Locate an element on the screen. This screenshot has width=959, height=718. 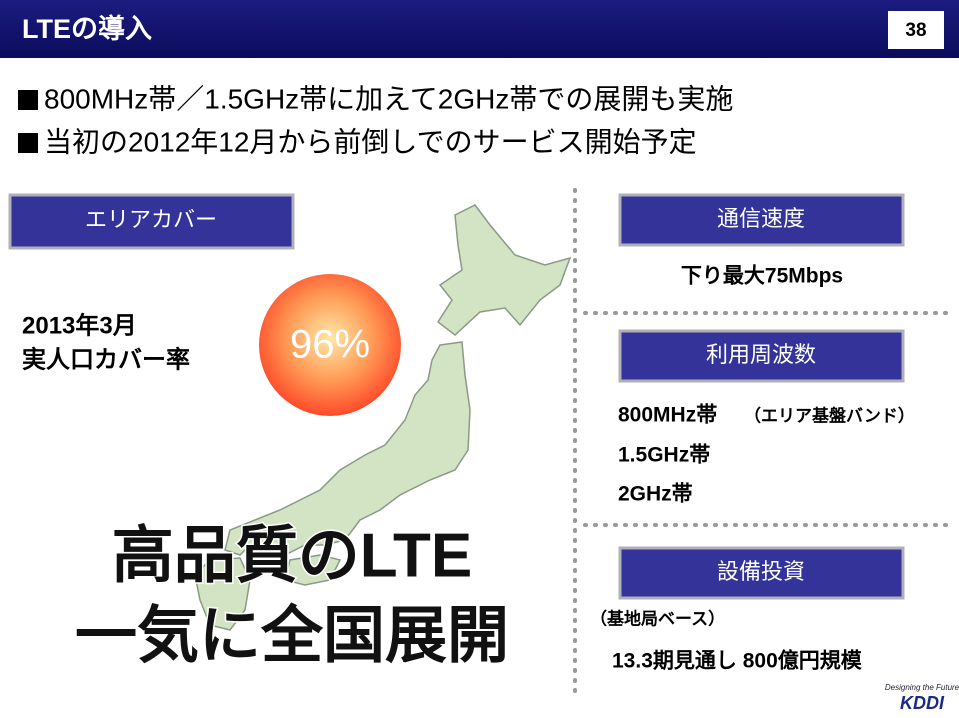
section-heading: 通信速度 is located at coordinates (761, 218).